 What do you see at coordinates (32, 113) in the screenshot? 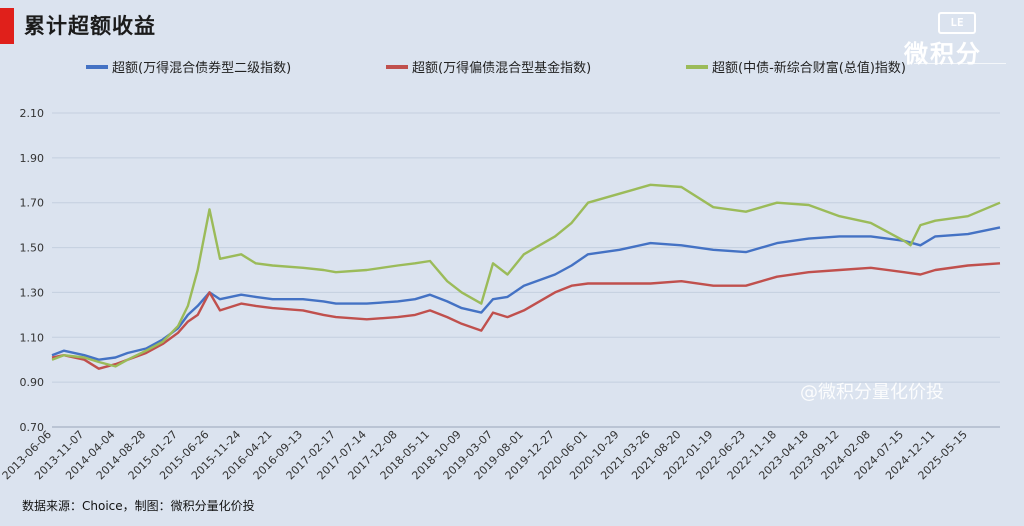
I see `y-tick-label: 2.10` at bounding box center [32, 113].